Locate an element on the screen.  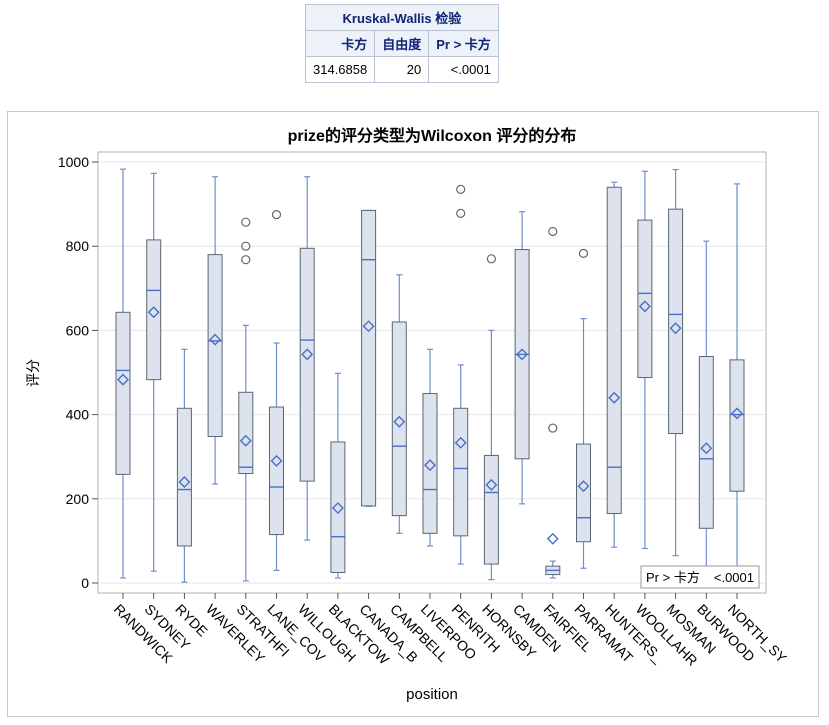
table-title: Kruskal-Wallis 检验 is located at coordinates (402, 17).